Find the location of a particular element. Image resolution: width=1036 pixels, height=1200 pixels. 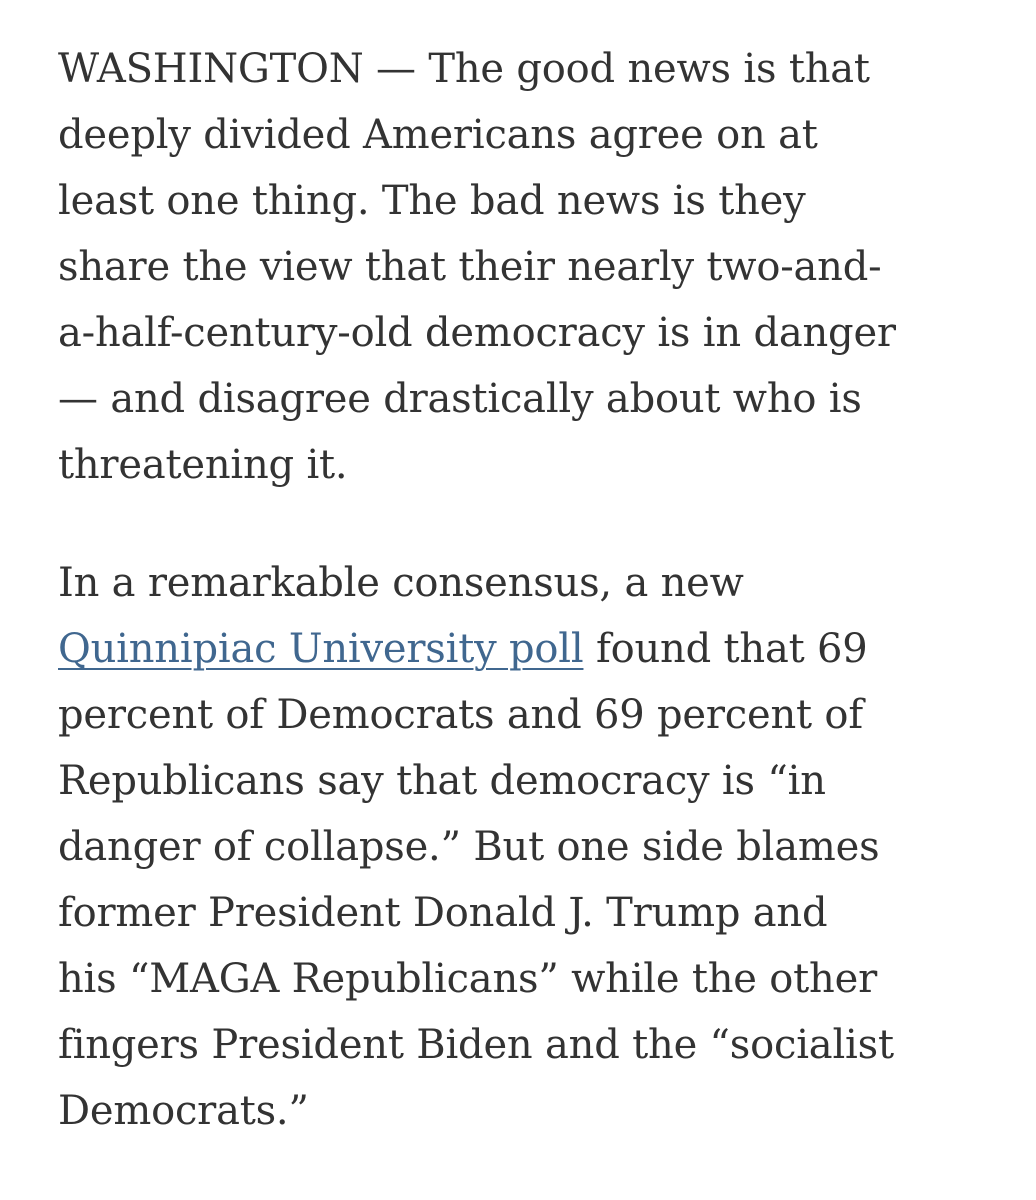

text-line: Democrats.” is located at coordinates (527, 1111).